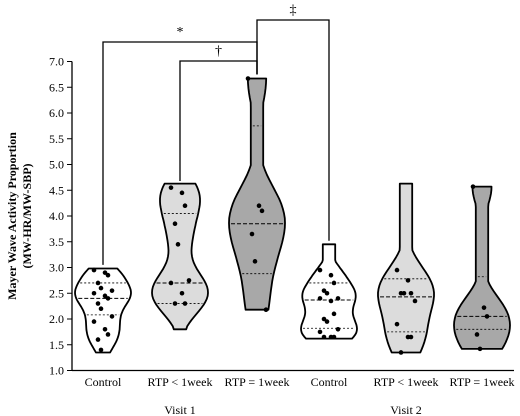  What do you see at coordinates (56, 319) in the screenshot?
I see `y-tick-label-2: 2.0` at bounding box center [56, 319].